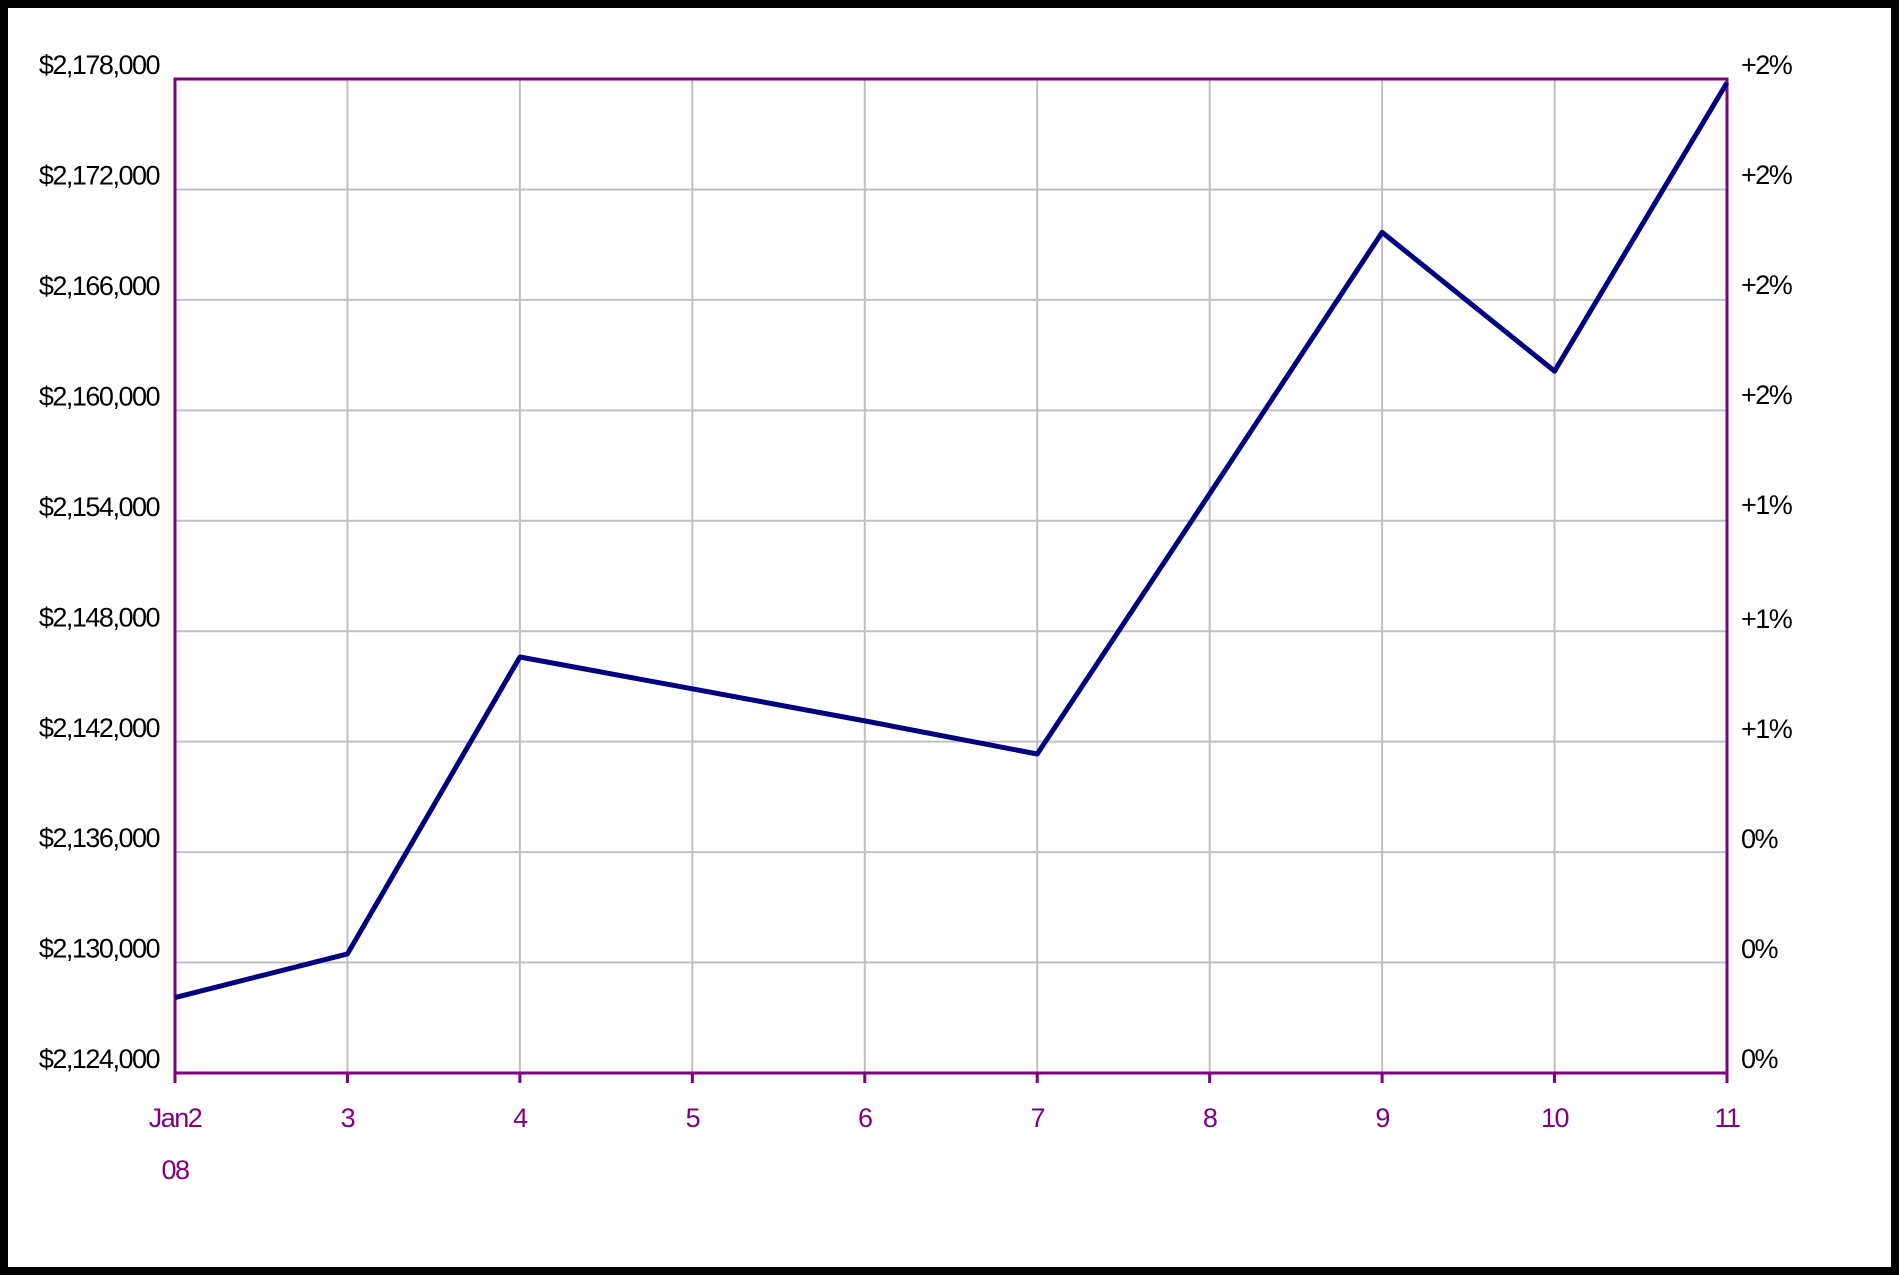 Image resolution: width=1899 pixels, height=1275 pixels. I want to click on y-tick-label: $2,130,000, so click(99, 949).